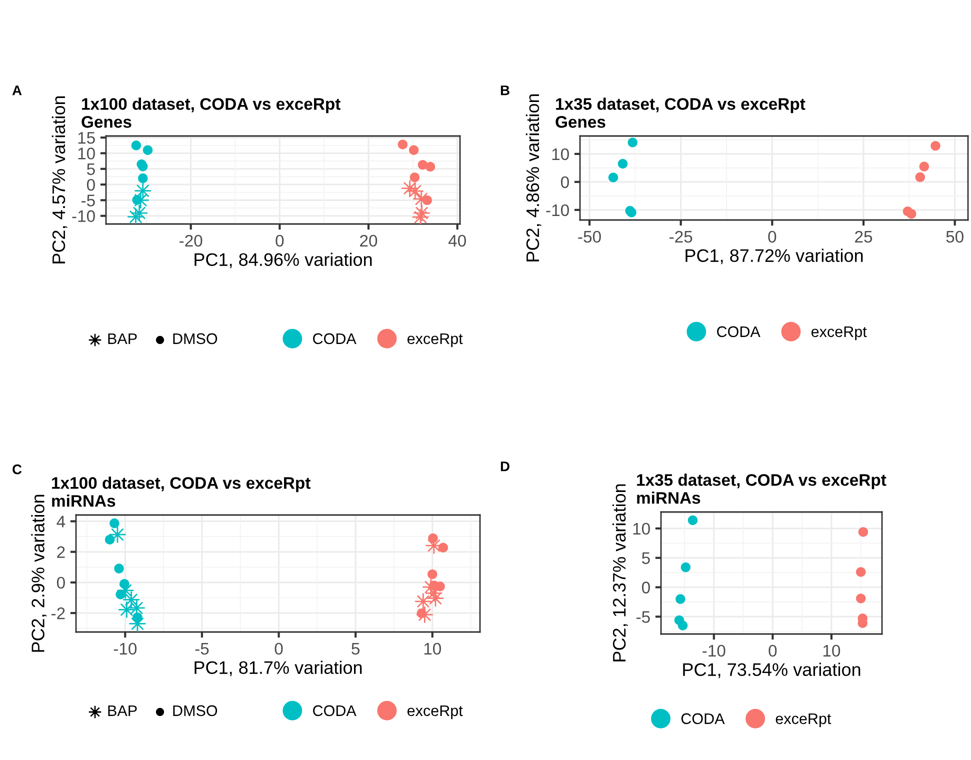 The height and width of the screenshot is (760, 971). I want to click on x-tick-label: 25, so click(863, 236).